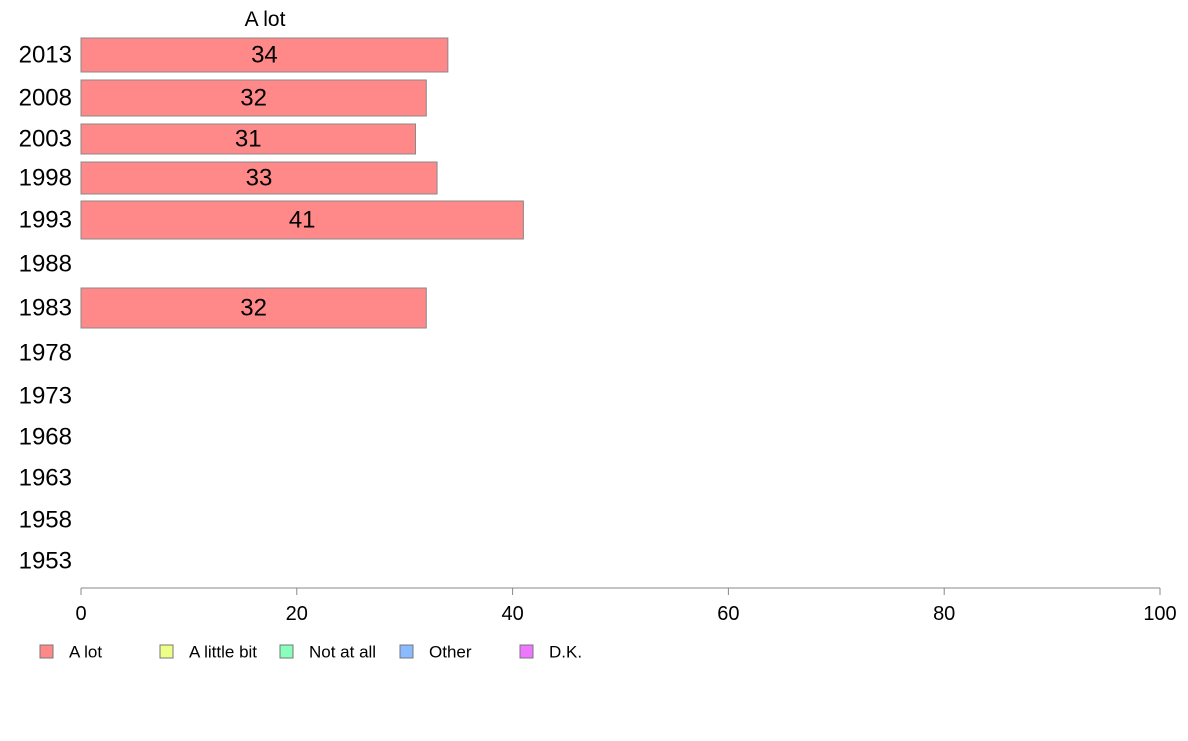 The height and width of the screenshot is (741, 1188). Describe the element at coordinates (265, 19) in the screenshot. I see `column-header: A lot` at that location.